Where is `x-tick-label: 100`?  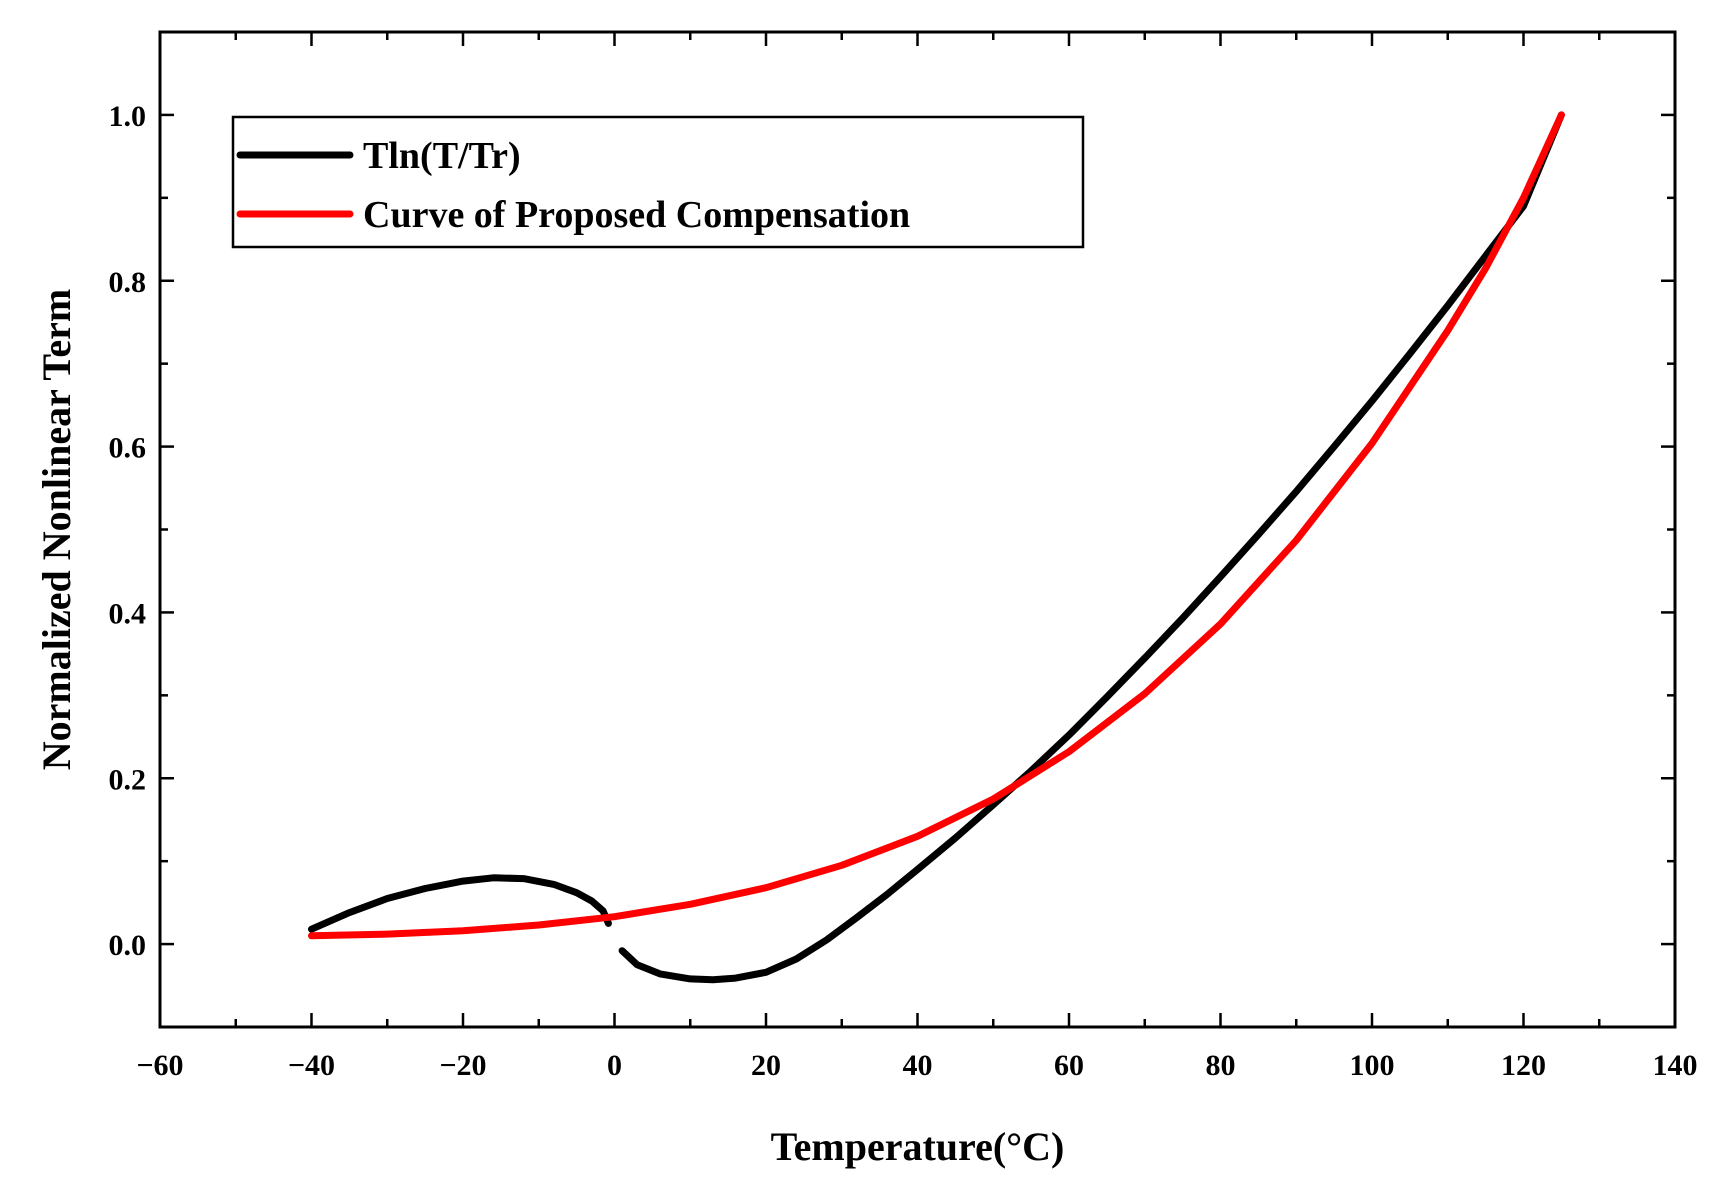 x-tick-label: 100 is located at coordinates (1372, 1065).